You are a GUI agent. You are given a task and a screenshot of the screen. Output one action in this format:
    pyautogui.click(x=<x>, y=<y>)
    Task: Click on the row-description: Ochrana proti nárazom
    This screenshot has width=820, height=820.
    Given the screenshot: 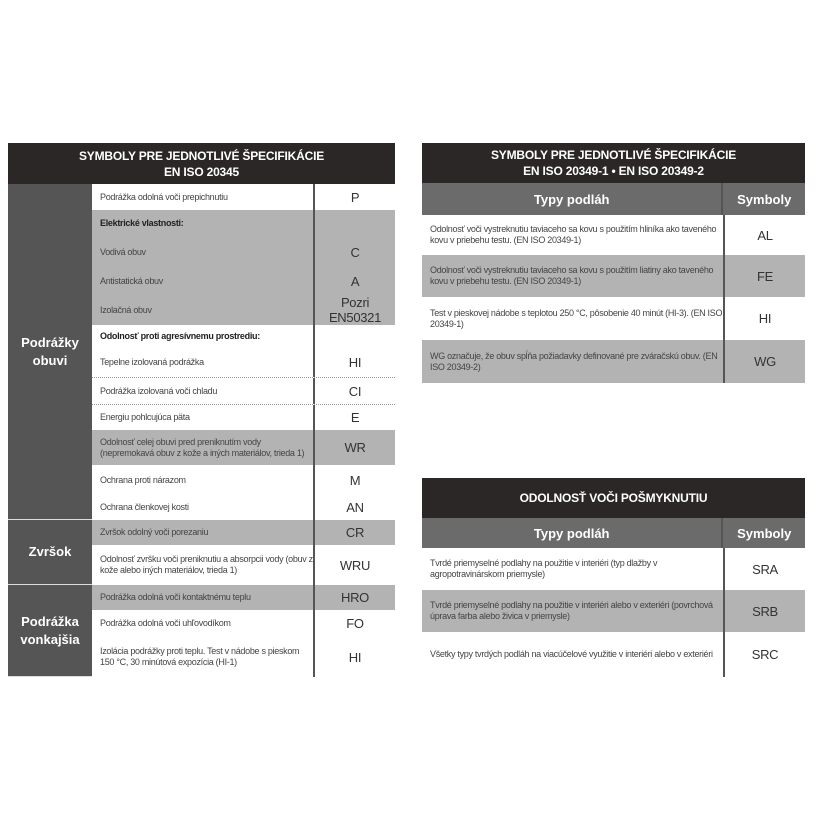 What is the action you would take?
    pyautogui.click(x=143, y=479)
    